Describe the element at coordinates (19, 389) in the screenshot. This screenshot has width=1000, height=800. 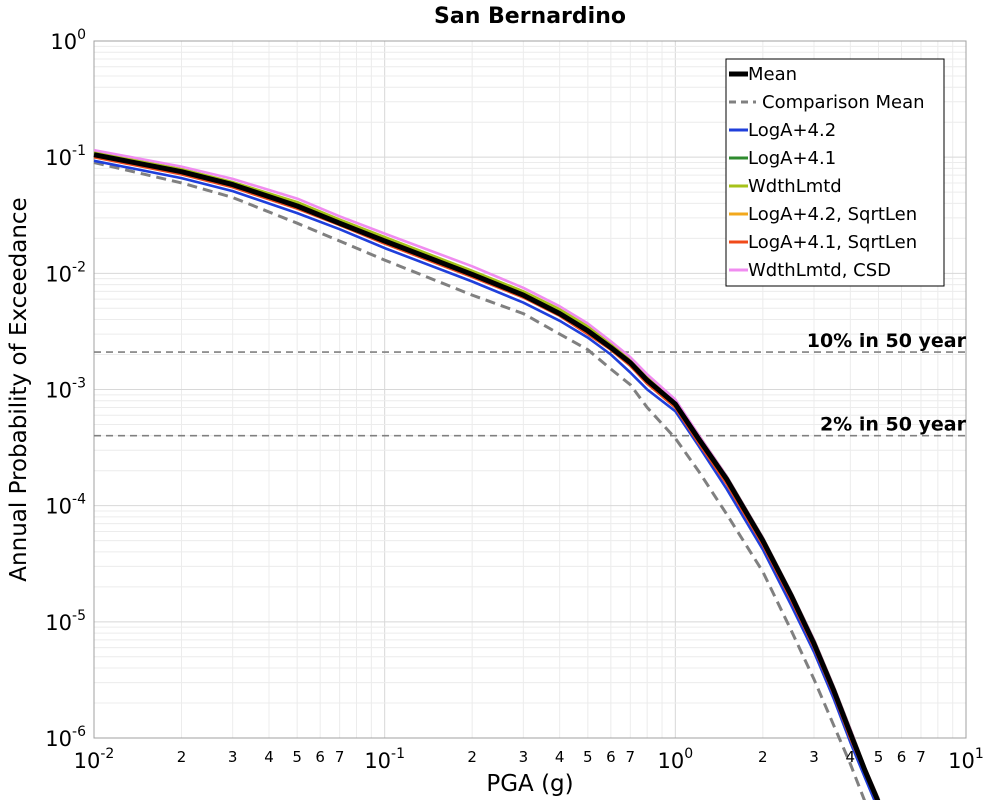
I see `y-axis-title: Annual Probability of Exceedance` at that location.